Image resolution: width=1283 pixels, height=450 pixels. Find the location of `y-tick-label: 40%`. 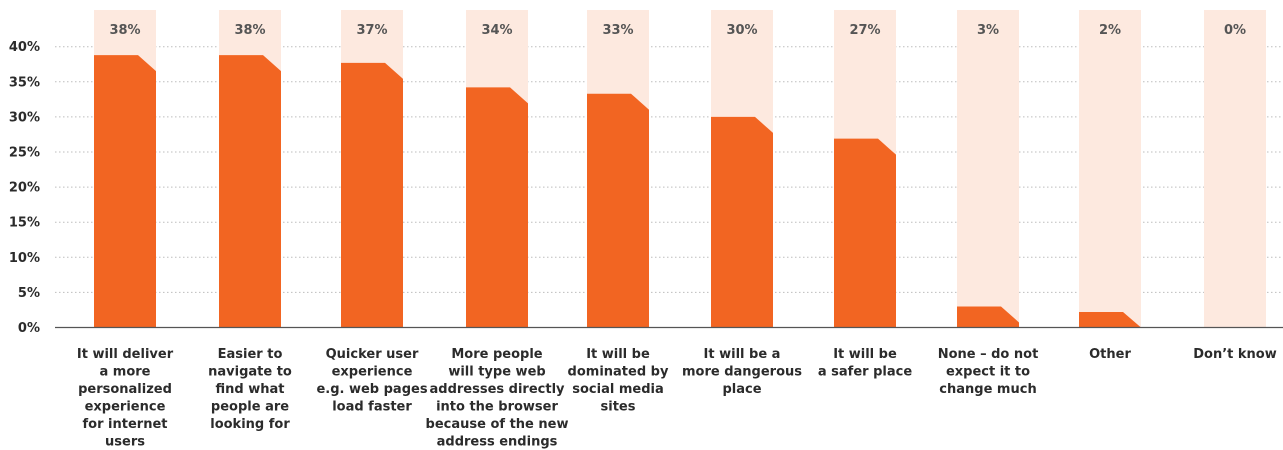

y-tick-label: 40% is located at coordinates (24, 47).